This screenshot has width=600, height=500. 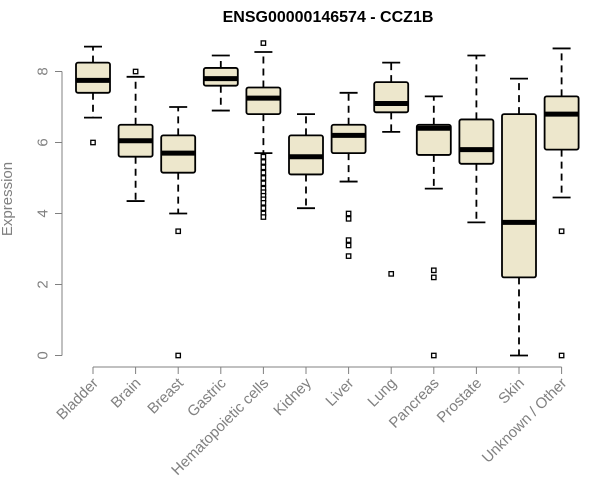 What do you see at coordinates (328, 17) in the screenshot?
I see `chart-title: ENSG00000146574 - CCZ1B` at bounding box center [328, 17].